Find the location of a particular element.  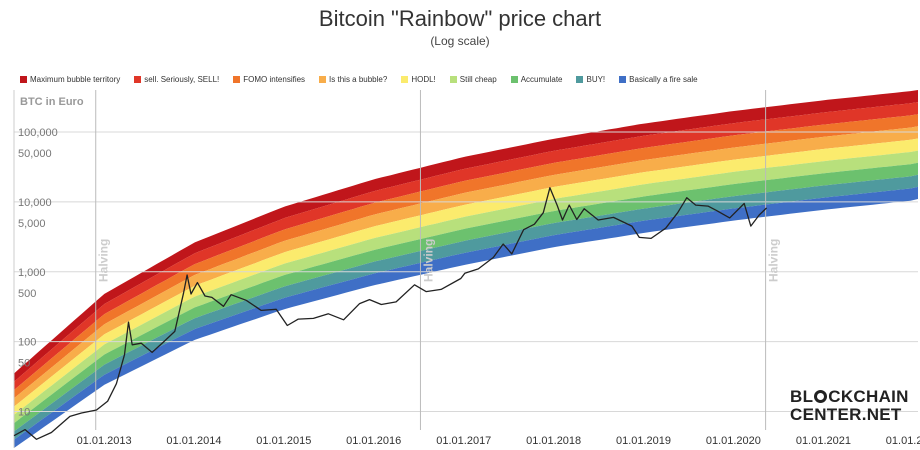

legend-item-2: FOMO intensifies is located at coordinates (269, 79).